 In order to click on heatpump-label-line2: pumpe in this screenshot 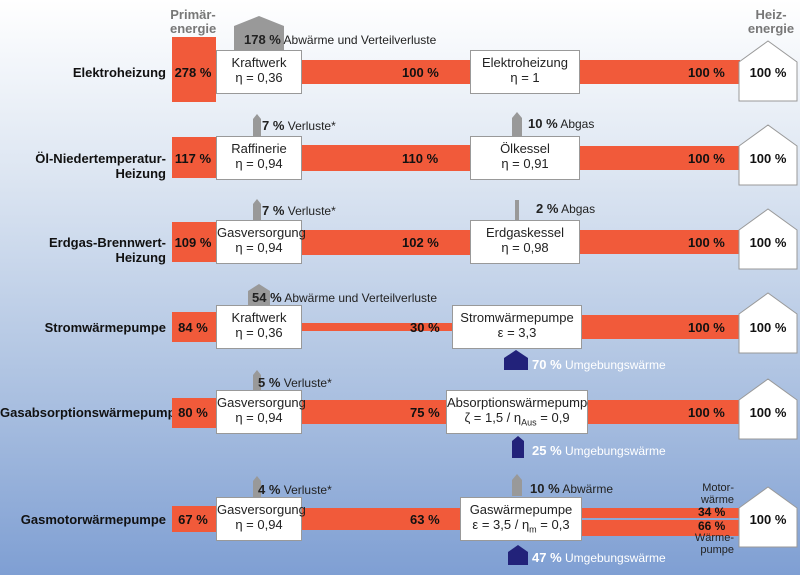, I will do `click(717, 550)`.